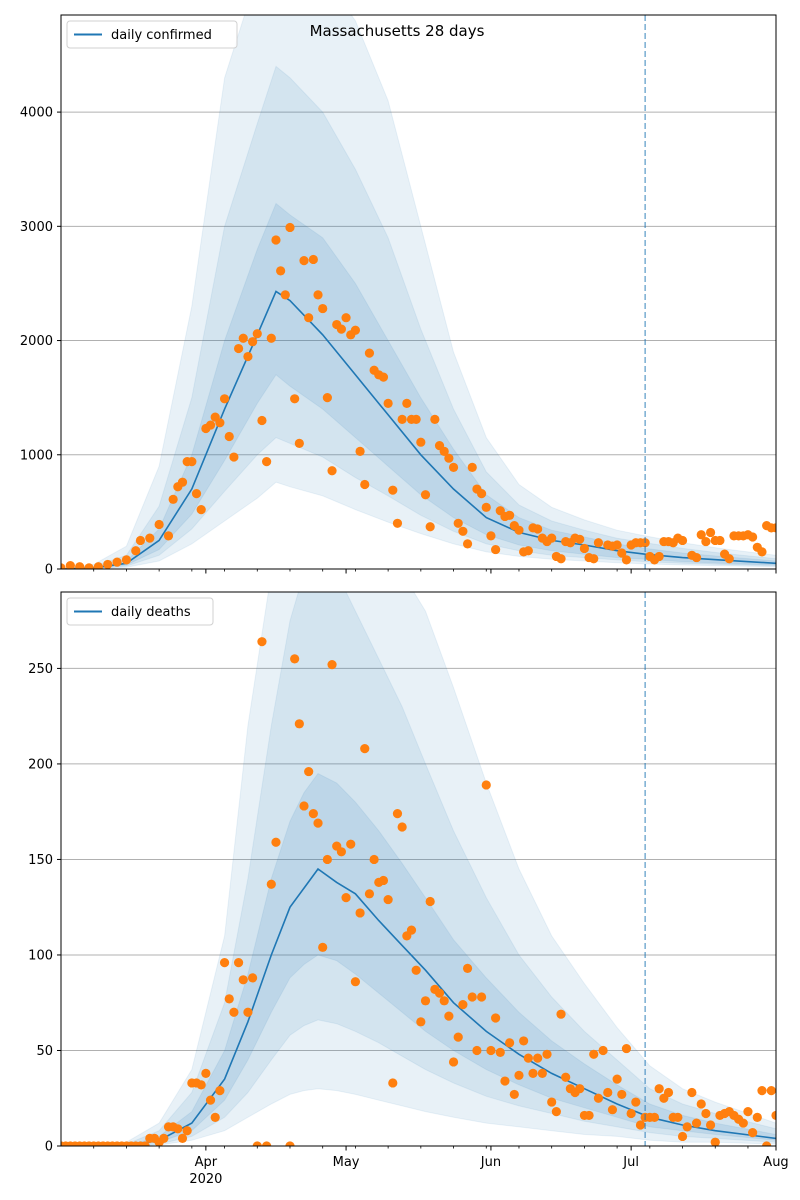 This screenshot has height=1200, width=800. I want to click on y-tick-label: 100, so click(40, 955).